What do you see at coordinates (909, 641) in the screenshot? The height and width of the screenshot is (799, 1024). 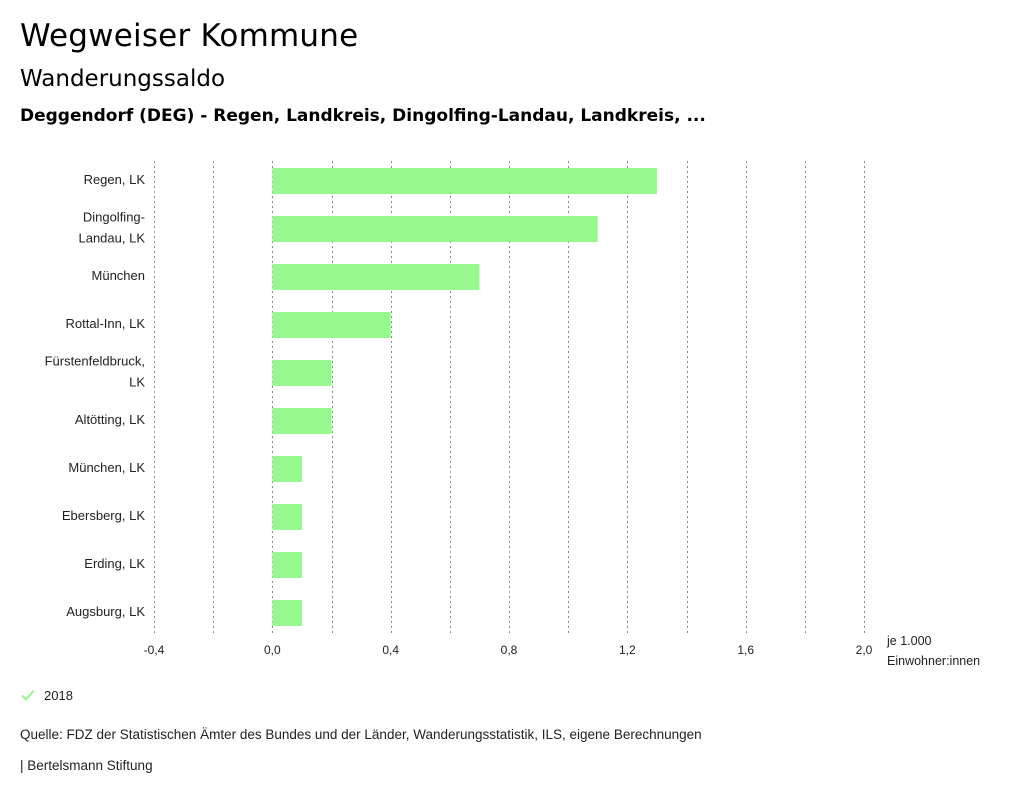 I see `unit-line-1: je 1.000` at bounding box center [909, 641].